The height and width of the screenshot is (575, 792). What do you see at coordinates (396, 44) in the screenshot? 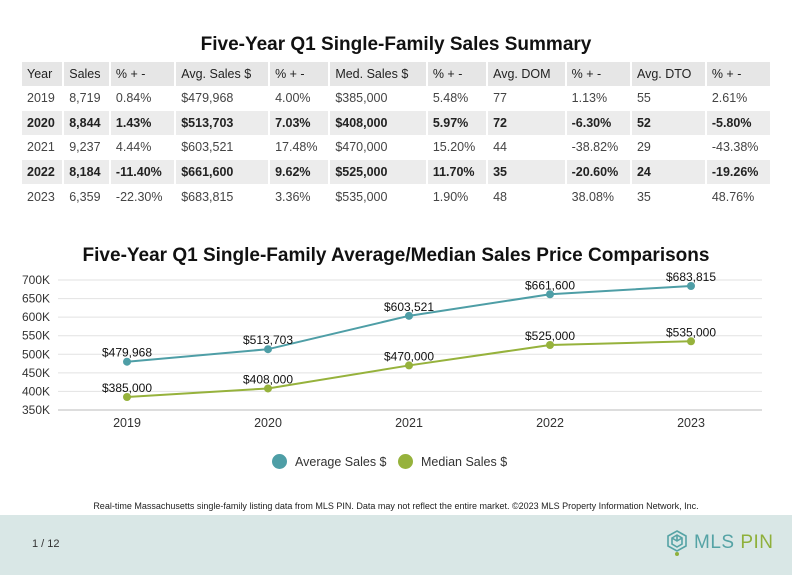
I see `table-title: Five-Year Q1 Single-Family Sales Summary` at bounding box center [396, 44].